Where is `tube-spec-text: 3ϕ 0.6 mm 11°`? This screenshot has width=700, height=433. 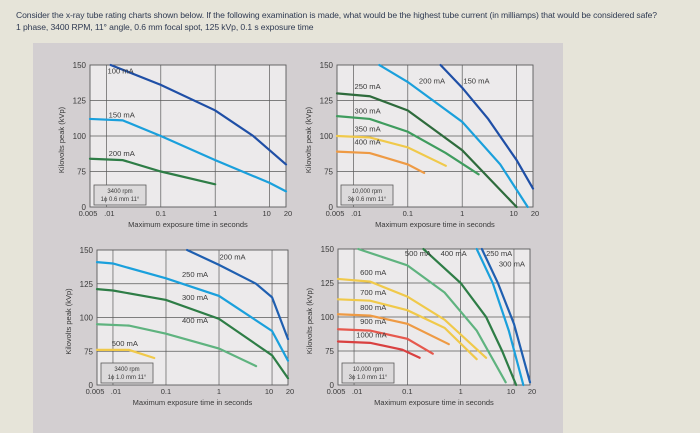 tube-spec-text: 3ϕ 0.6 mm 11° is located at coordinates (367, 200).